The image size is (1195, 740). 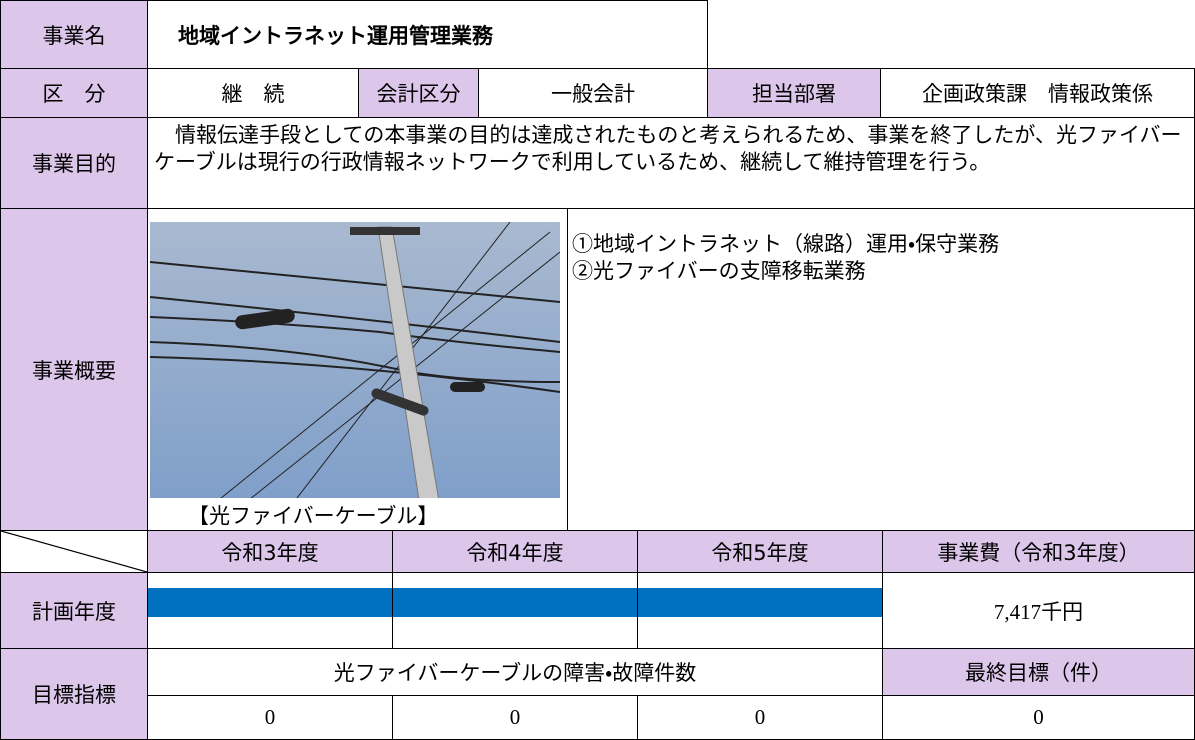 I want to click on plan-label: 計画年度, so click(x=74, y=610).